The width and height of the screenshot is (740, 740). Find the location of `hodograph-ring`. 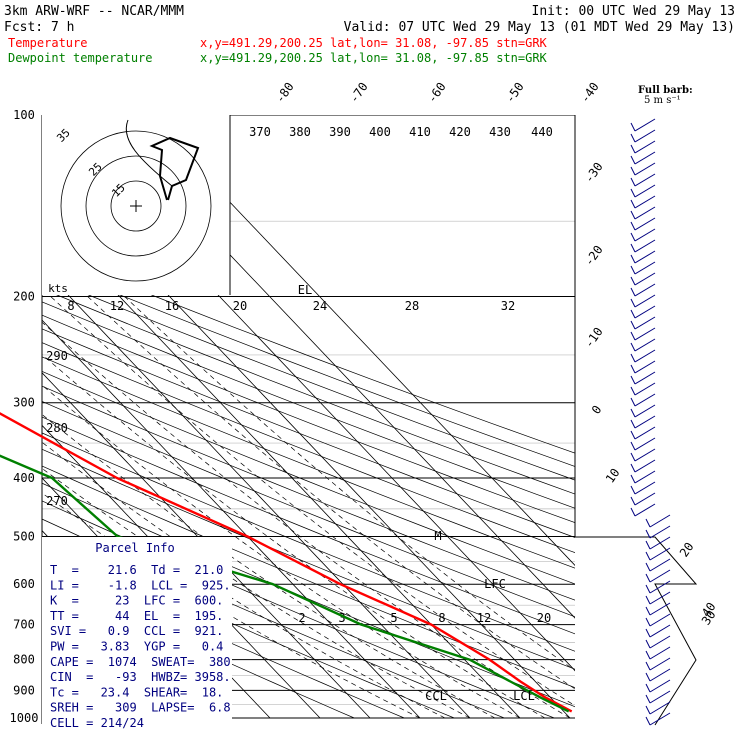

hodograph-ring is located at coordinates (136, 206).